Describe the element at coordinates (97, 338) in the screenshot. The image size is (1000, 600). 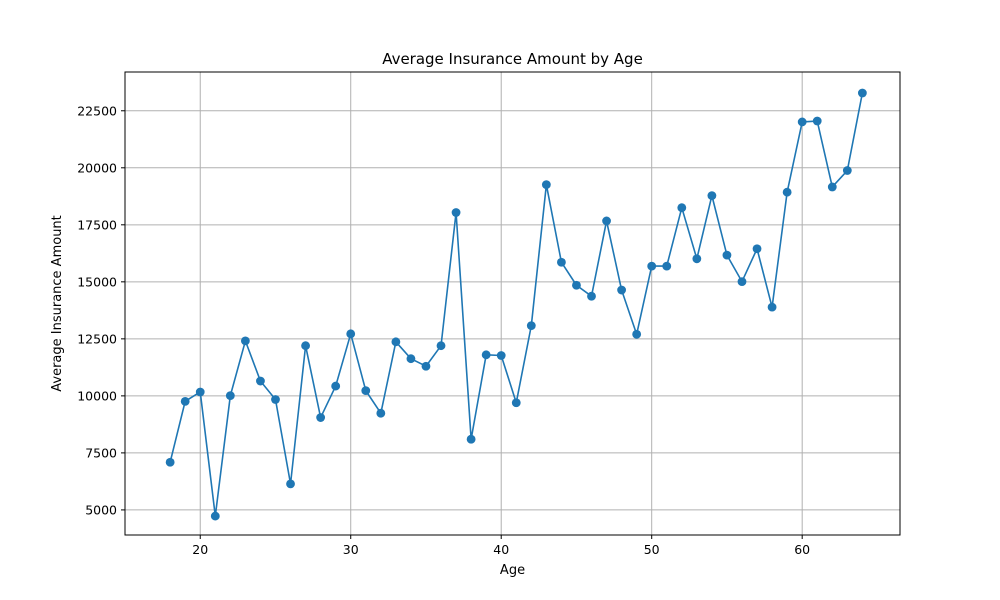
I see `y-tick-label: 12500` at that location.